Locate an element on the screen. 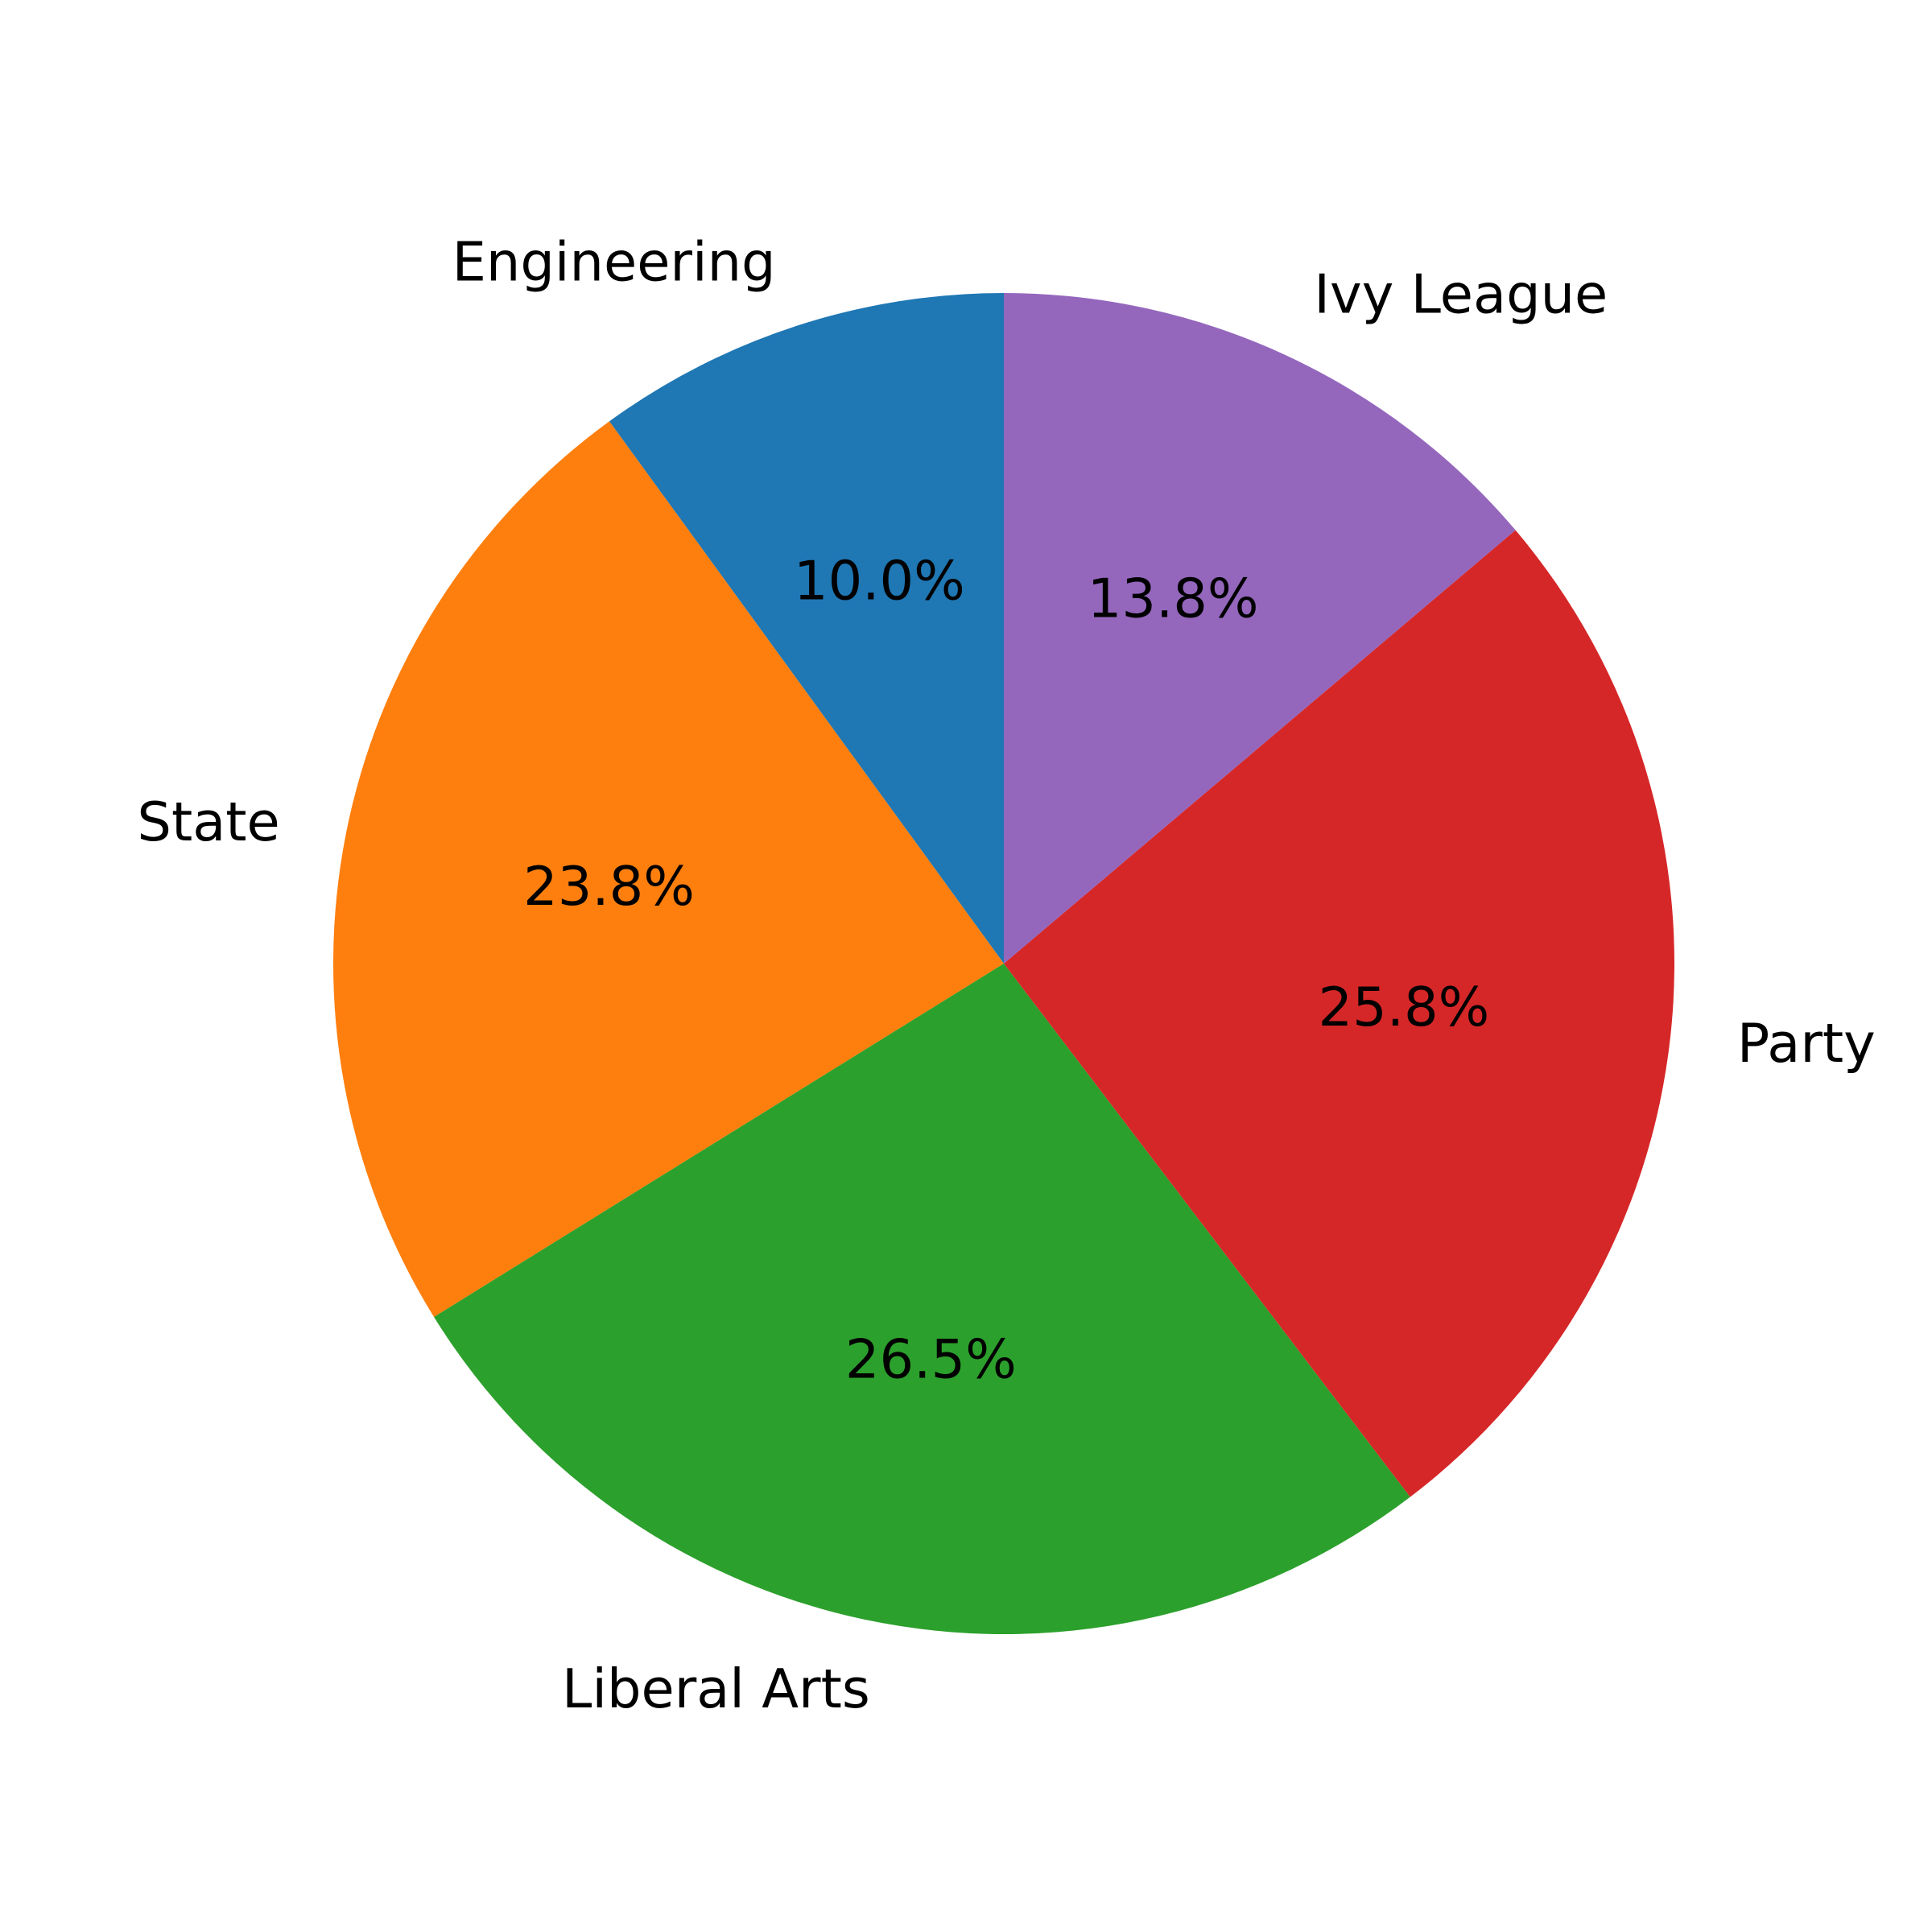 This screenshot has height=1932, width=1932. percent-label-party: 25.8% is located at coordinates (1403, 1007).